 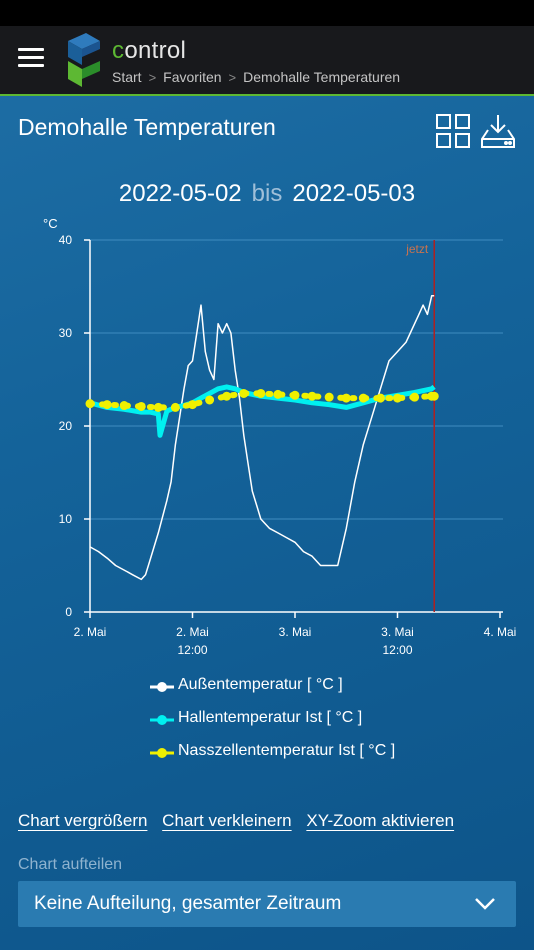 What do you see at coordinates (31, 59) in the screenshot?
I see `menu-icon` at bounding box center [31, 59].